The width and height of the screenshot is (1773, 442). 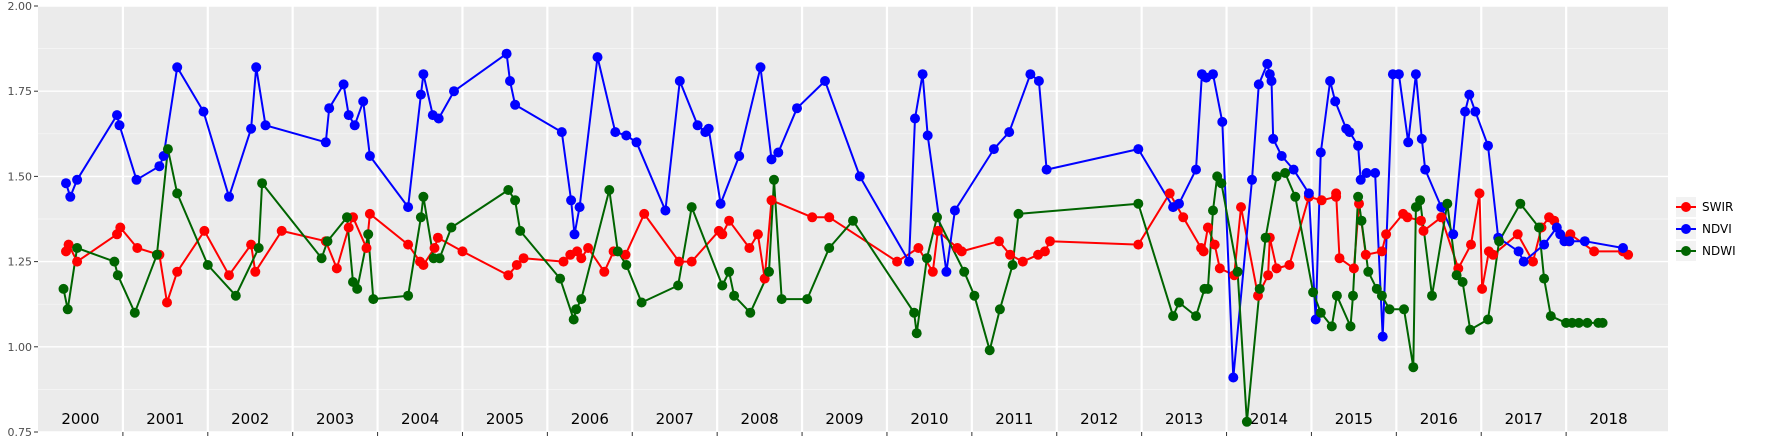 I want to click on legend: SWIR NDVI NDWI, so click(x=1706, y=229).